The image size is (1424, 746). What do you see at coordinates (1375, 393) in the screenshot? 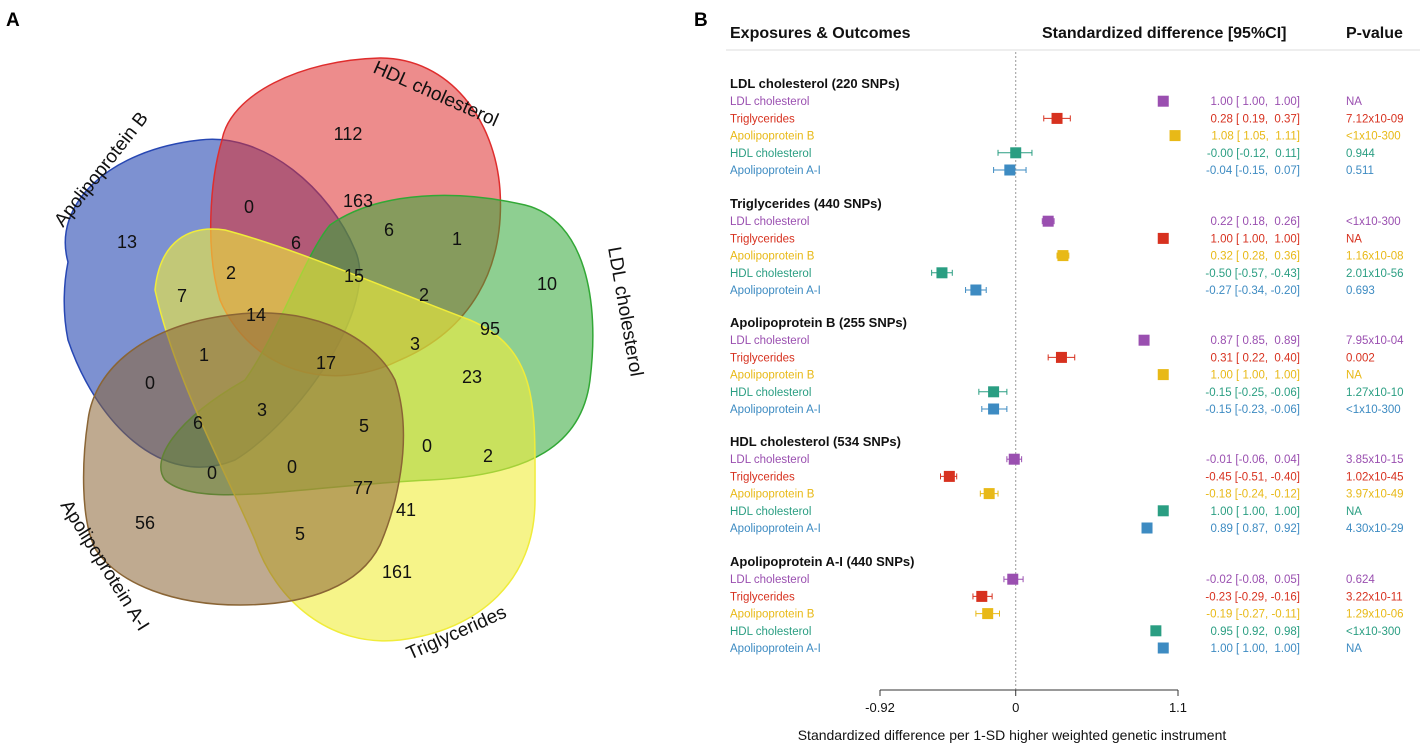
I see `row-pvalue: 1.27x10-10` at bounding box center [1375, 393].